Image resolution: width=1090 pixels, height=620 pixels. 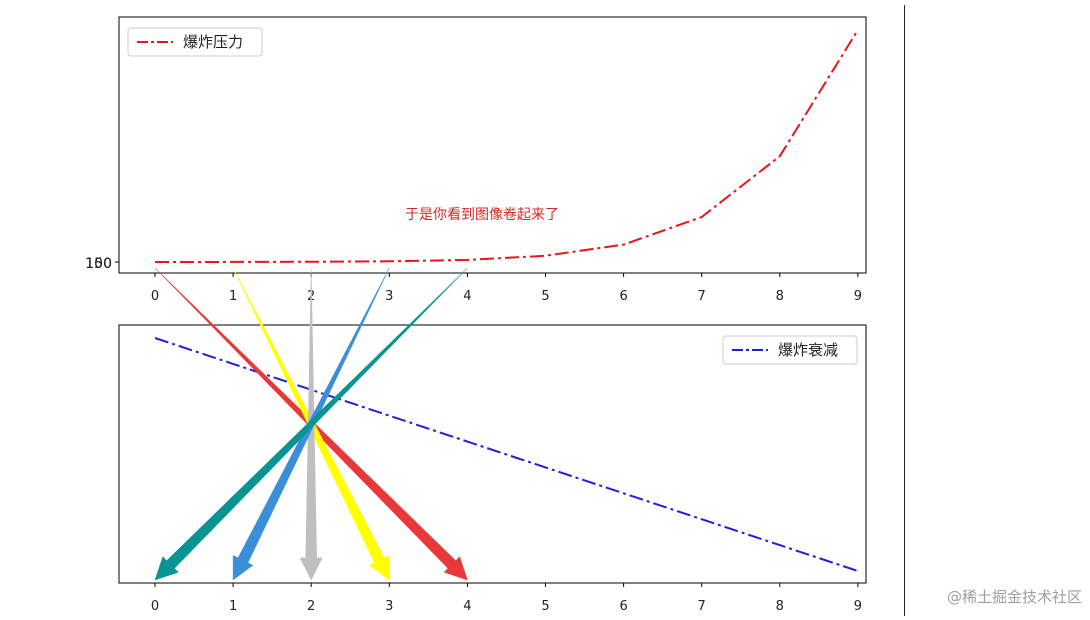 What do you see at coordinates (808, 350) in the screenshot?
I see `legend-label: 爆炸衰减` at bounding box center [808, 350].